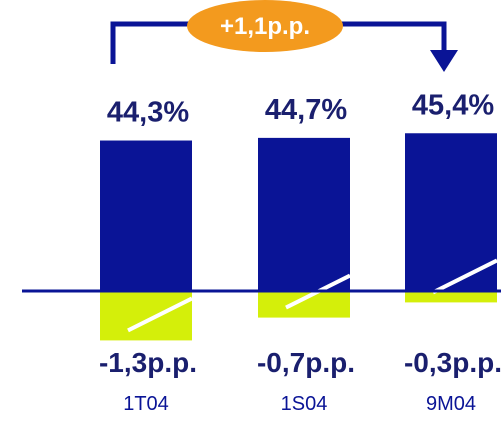 This screenshot has width=501, height=424. I want to click on delta-label: -0,3p.p., so click(452, 362).